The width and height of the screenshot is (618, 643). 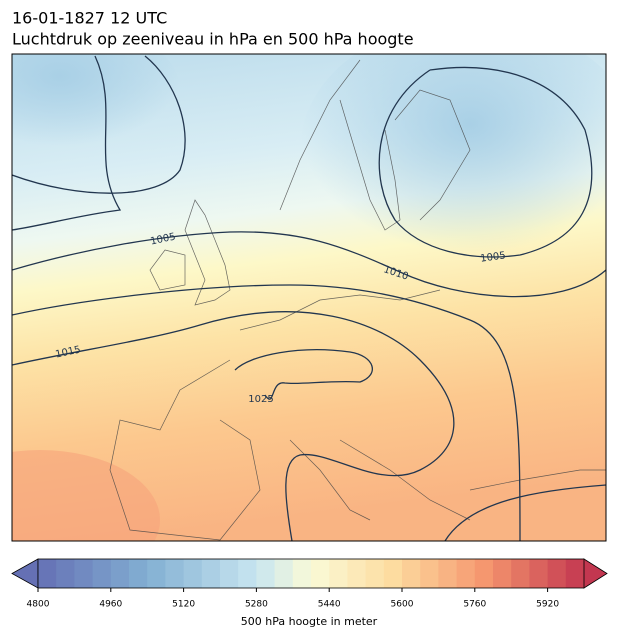 What do you see at coordinates (68, 352) in the screenshot?
I see `contour-label: 1015` at bounding box center [68, 352].